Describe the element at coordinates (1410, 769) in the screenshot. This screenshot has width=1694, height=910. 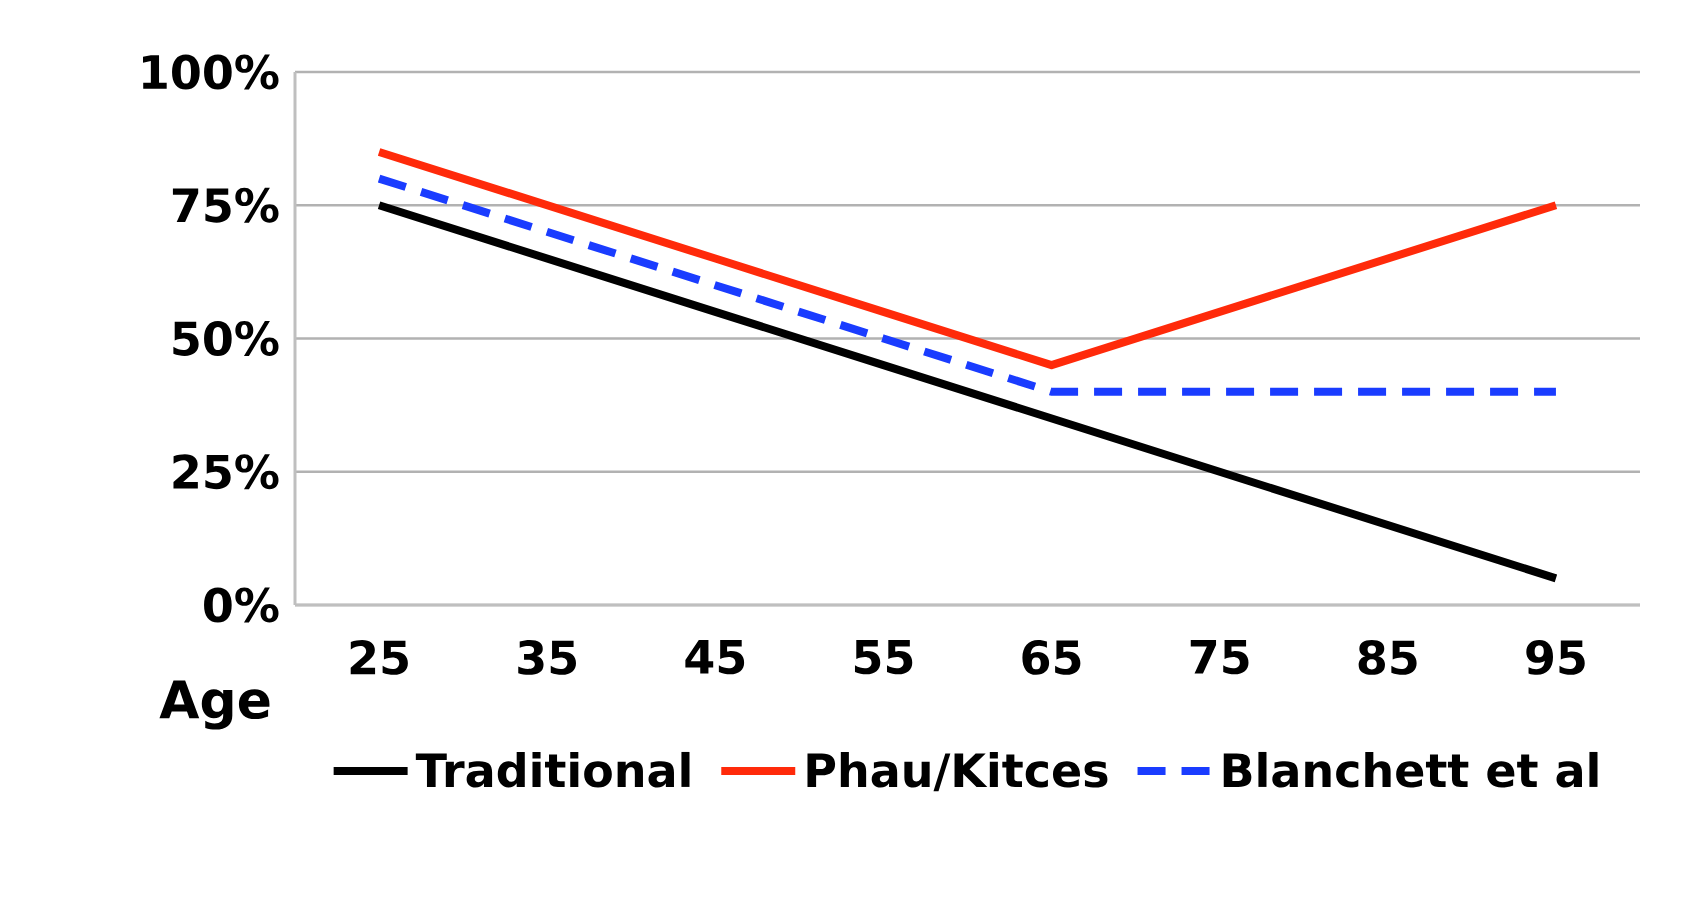
I see `legend-label: Blanchett et al` at that location.